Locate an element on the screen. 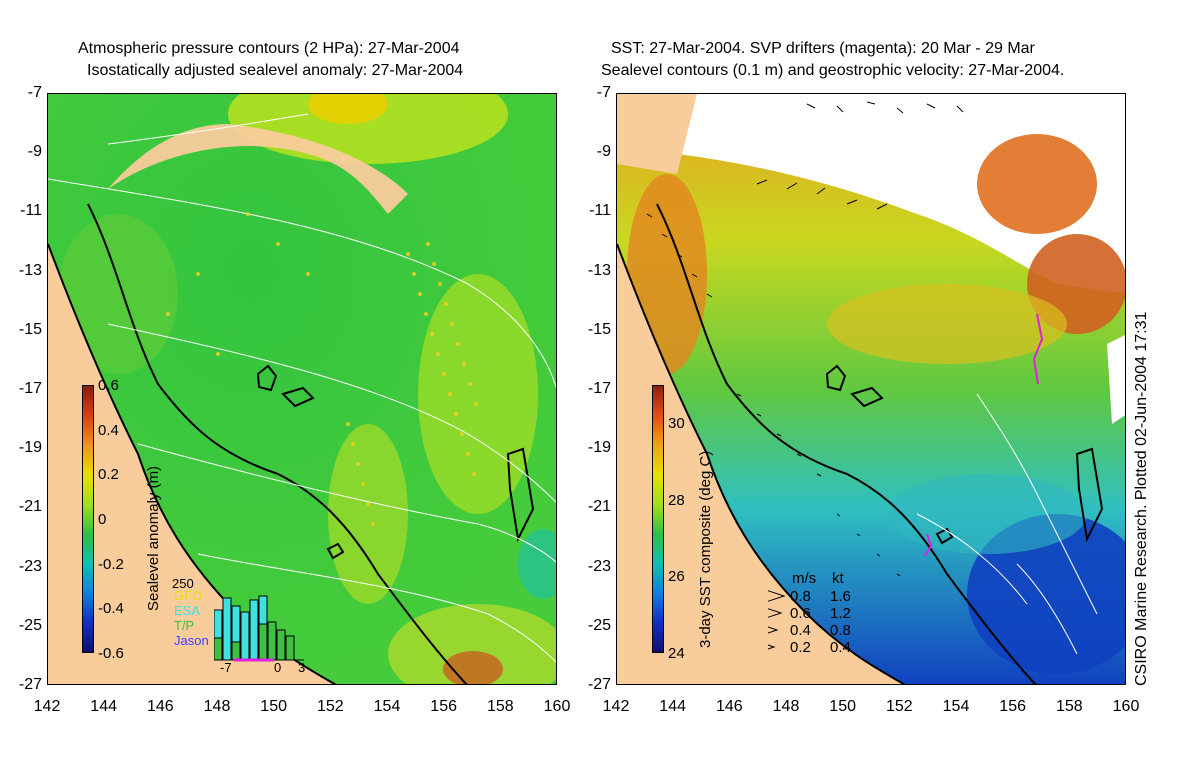  sealevel-colorbar-tick: -0.6 is located at coordinates (111, 653).